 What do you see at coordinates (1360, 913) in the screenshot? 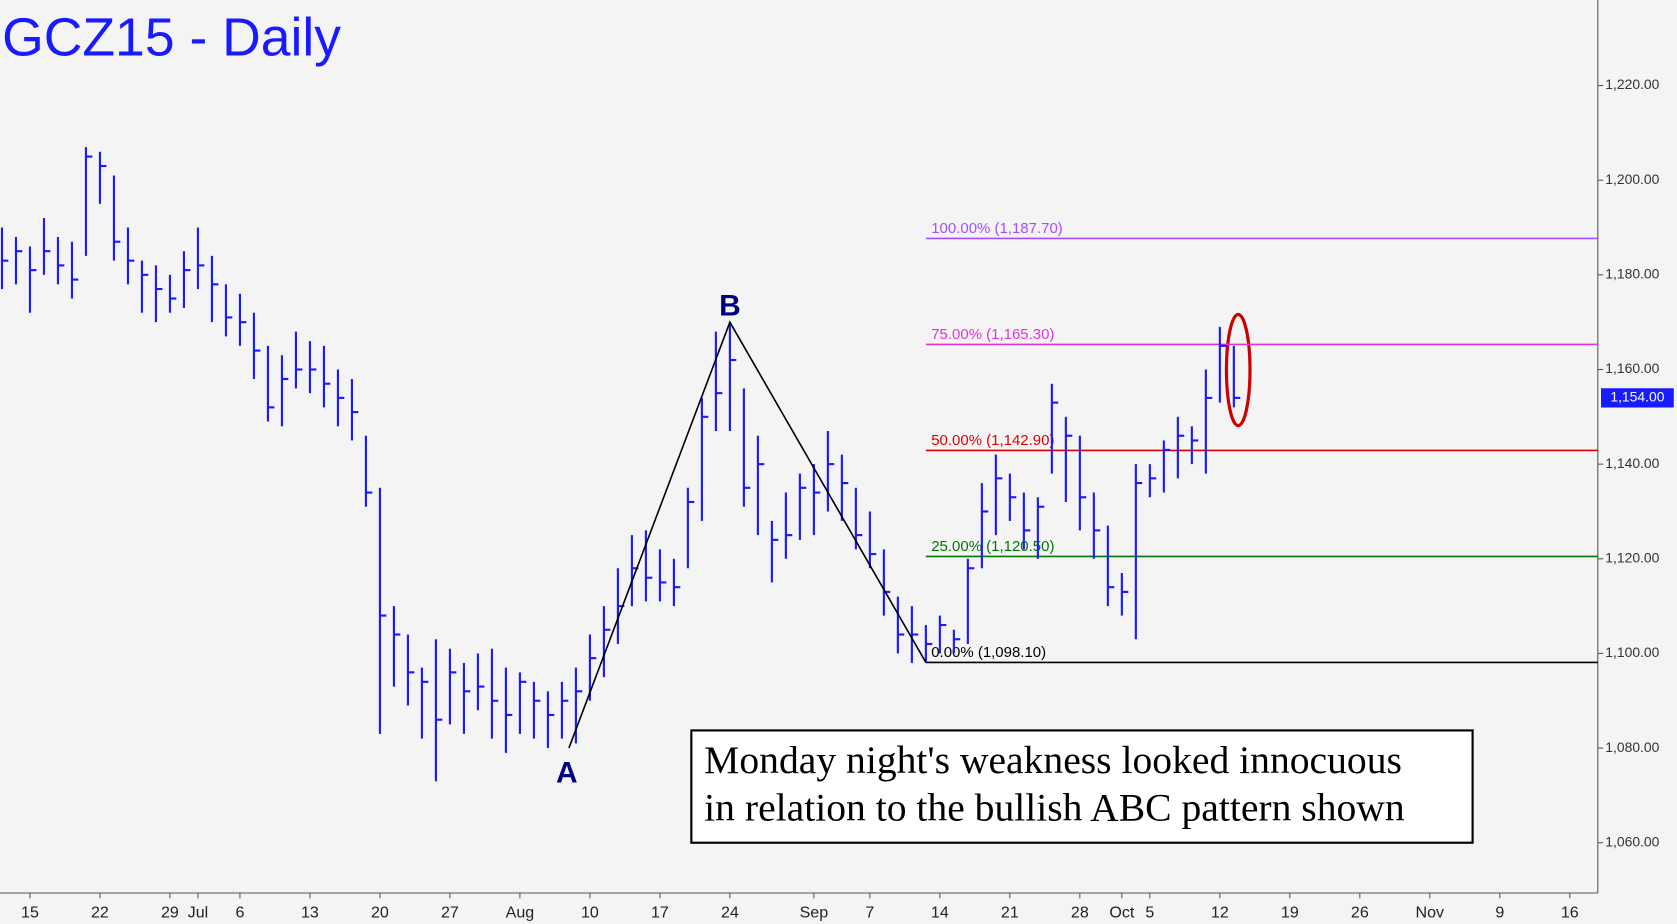
I see `x-tick-label: 26` at bounding box center [1360, 913].